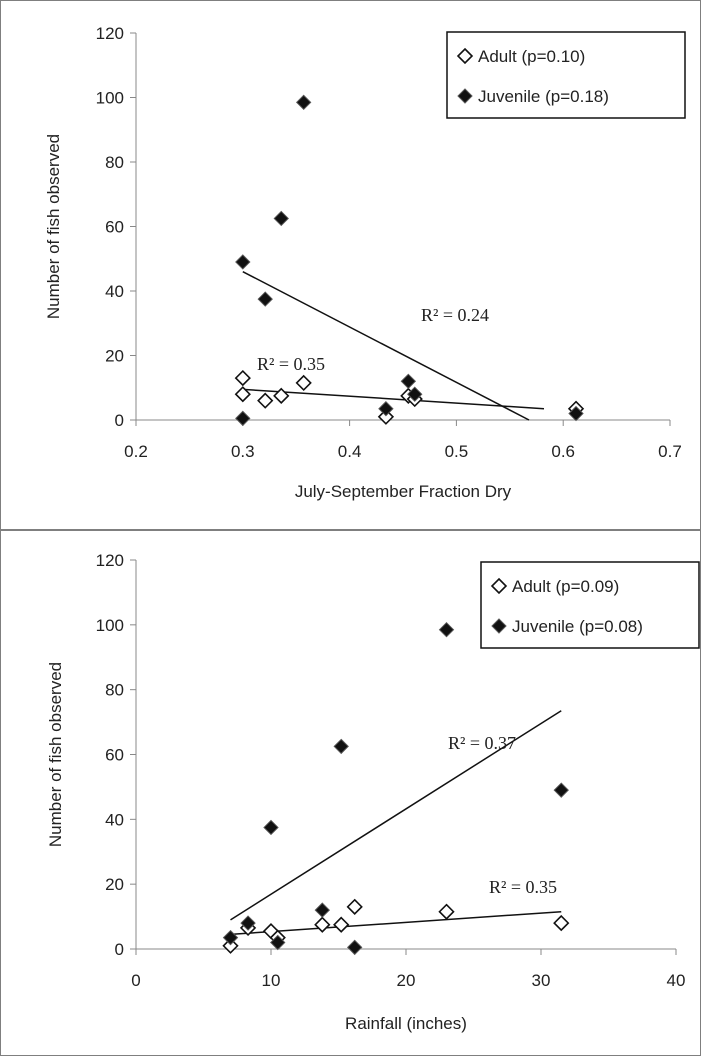 The height and width of the screenshot is (1056, 701). I want to click on x-axis-title: July-September Fraction Dry, so click(403, 491).